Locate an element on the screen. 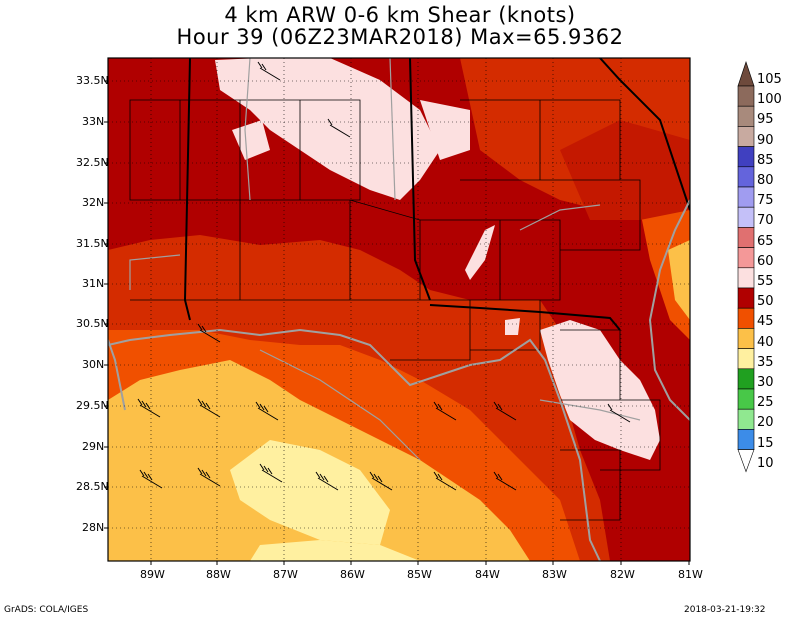  colorbar-label: 40 is located at coordinates (765, 342).